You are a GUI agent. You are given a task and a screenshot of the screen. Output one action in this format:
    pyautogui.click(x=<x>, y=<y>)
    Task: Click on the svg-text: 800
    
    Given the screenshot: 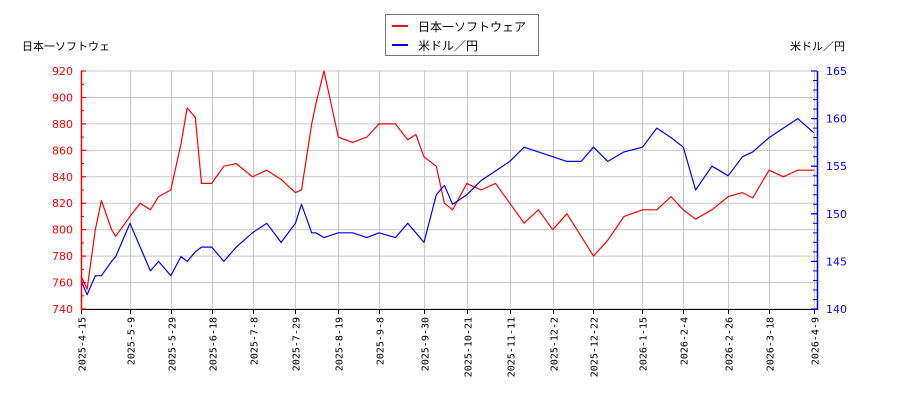 What is the action you would take?
    pyautogui.click(x=62, y=230)
    